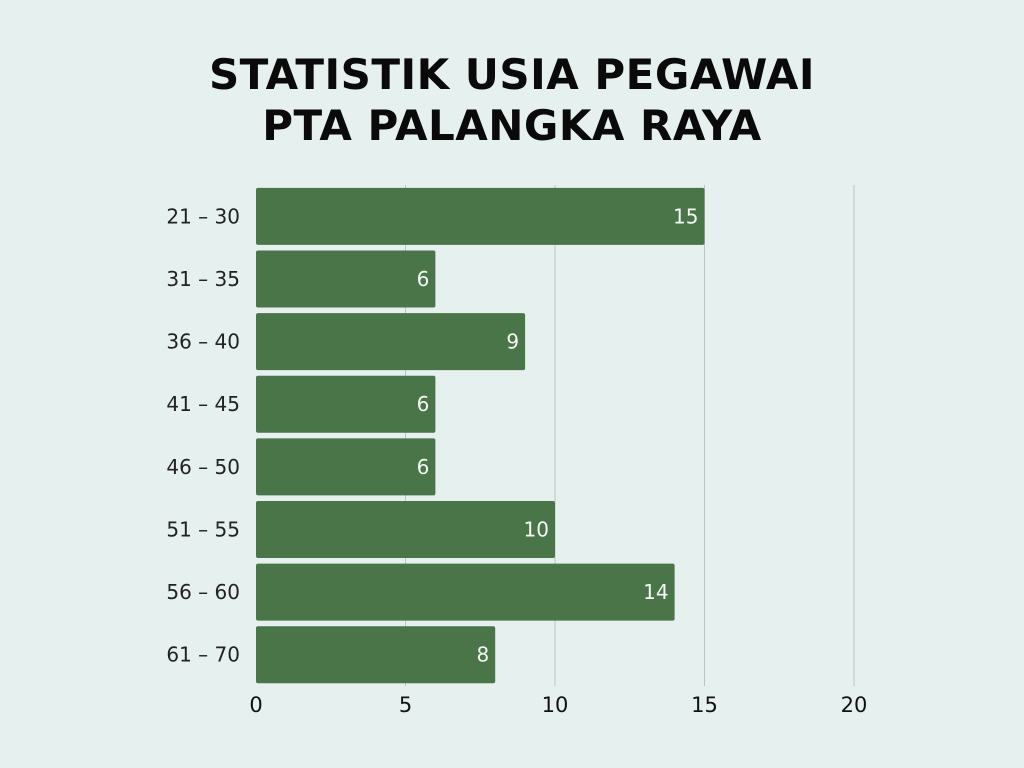 This screenshot has height=768, width=1024. Describe the element at coordinates (704, 705) in the screenshot. I see `x-tick-label: 15` at that location.